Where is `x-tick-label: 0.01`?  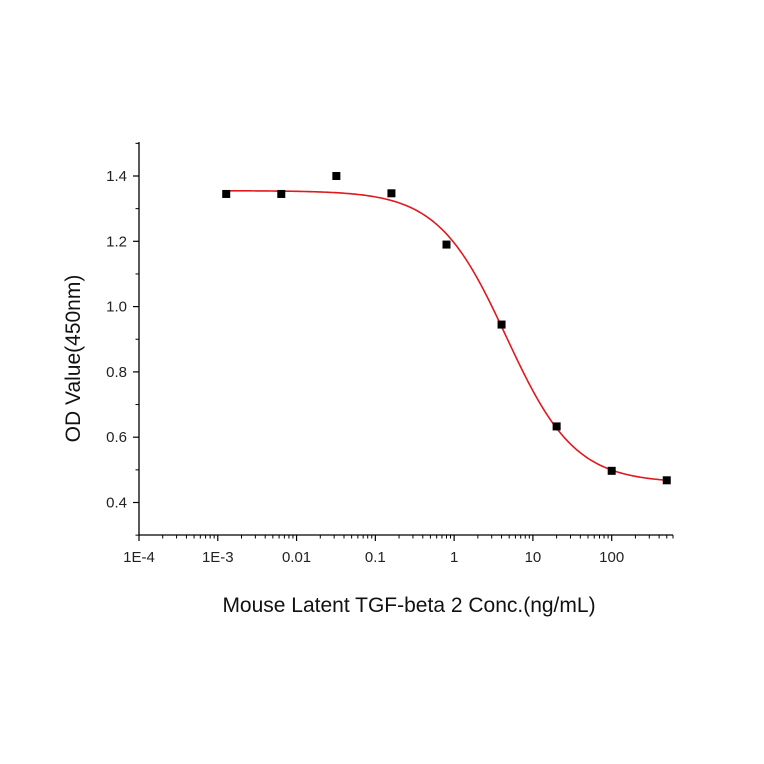 x-tick-label: 0.01 is located at coordinates (296, 557).